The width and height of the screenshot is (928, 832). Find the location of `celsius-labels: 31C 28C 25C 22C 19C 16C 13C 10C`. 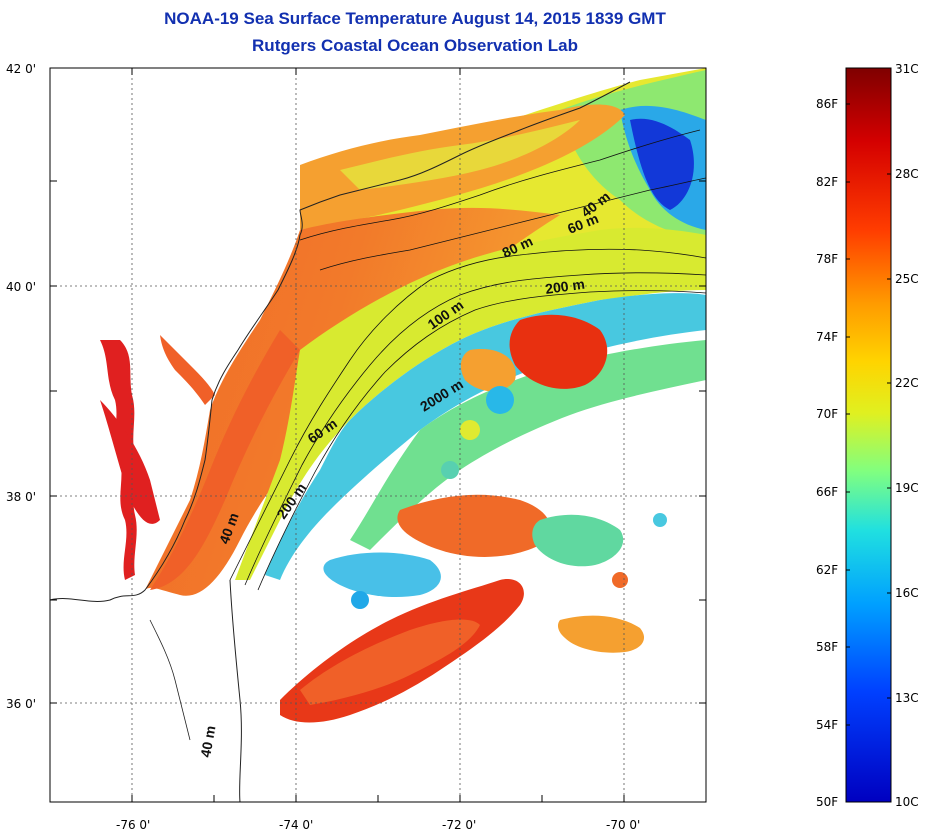

celsius-labels: 31C 28C 25C 22C 19C 16C 13C 10C is located at coordinates (907, 435).